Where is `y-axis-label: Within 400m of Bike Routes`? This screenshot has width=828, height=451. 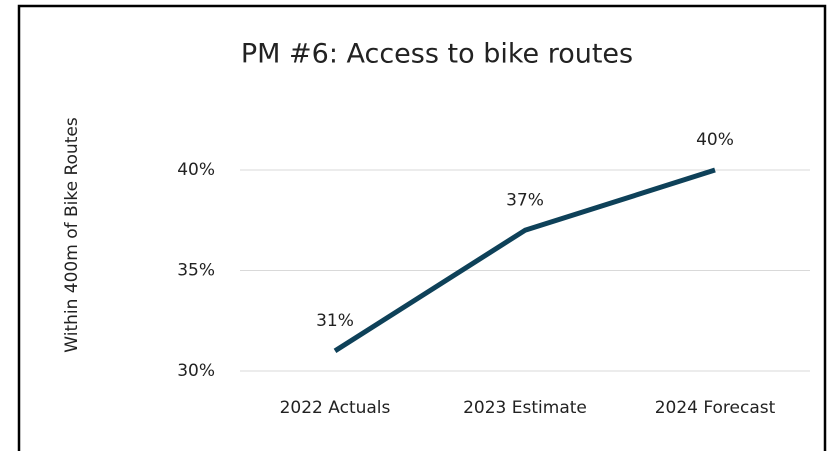 y-axis-label: Within 400m of Bike Routes is located at coordinates (72, 235).